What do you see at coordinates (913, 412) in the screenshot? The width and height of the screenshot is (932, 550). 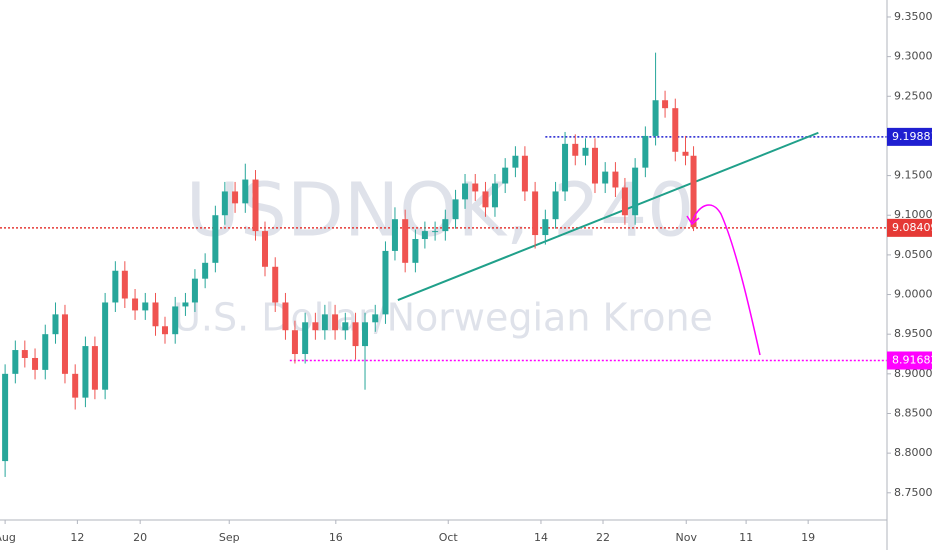 I see `y-tick-label: 8.85000` at bounding box center [913, 412].